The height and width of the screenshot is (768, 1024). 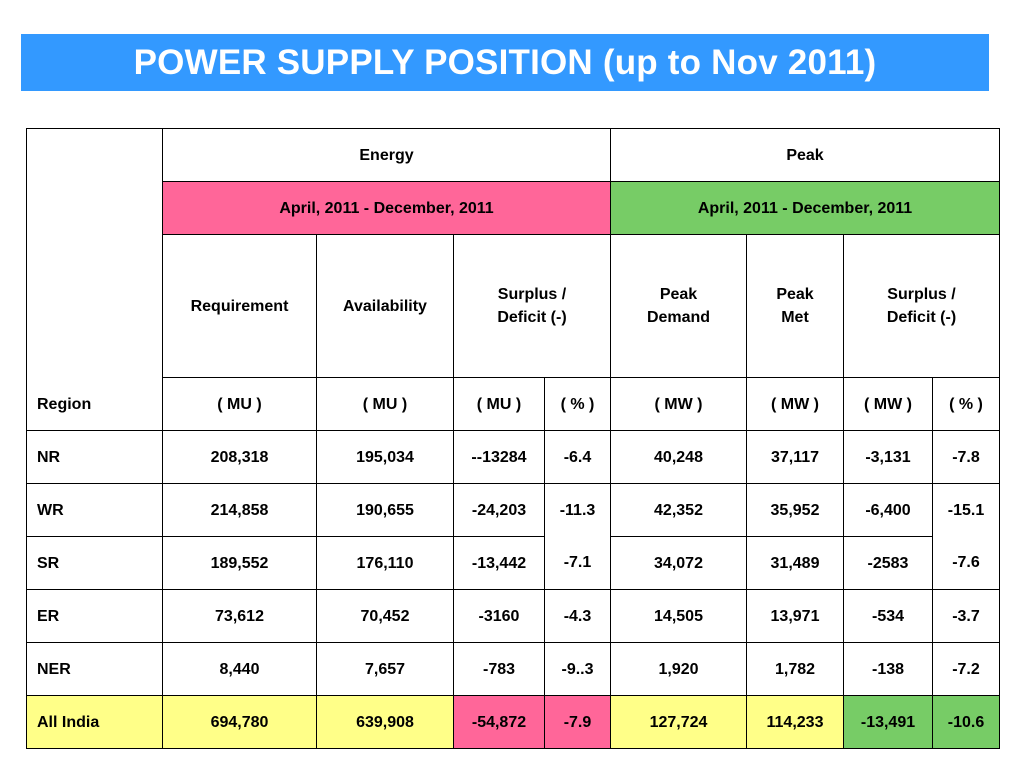 What do you see at coordinates (239, 669) in the screenshot?
I see `requirement-value: 8,440` at bounding box center [239, 669].